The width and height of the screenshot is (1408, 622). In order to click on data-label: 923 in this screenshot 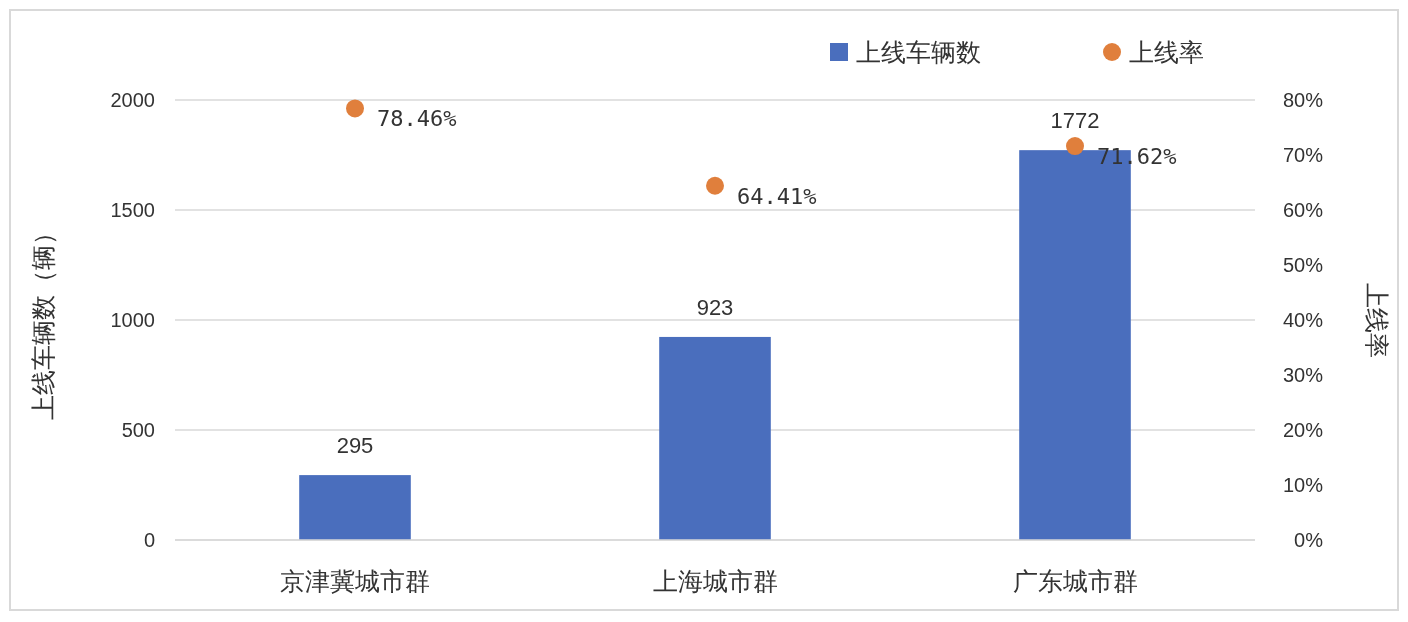, I will do `click(715, 307)`.